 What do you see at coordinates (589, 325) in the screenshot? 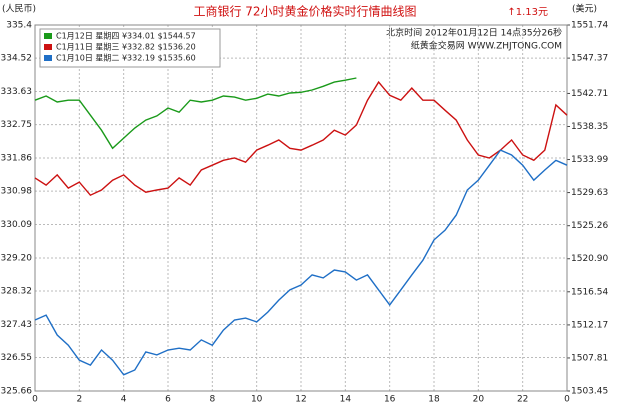
I see `y2-tick-label: 1512.17` at bounding box center [589, 325].